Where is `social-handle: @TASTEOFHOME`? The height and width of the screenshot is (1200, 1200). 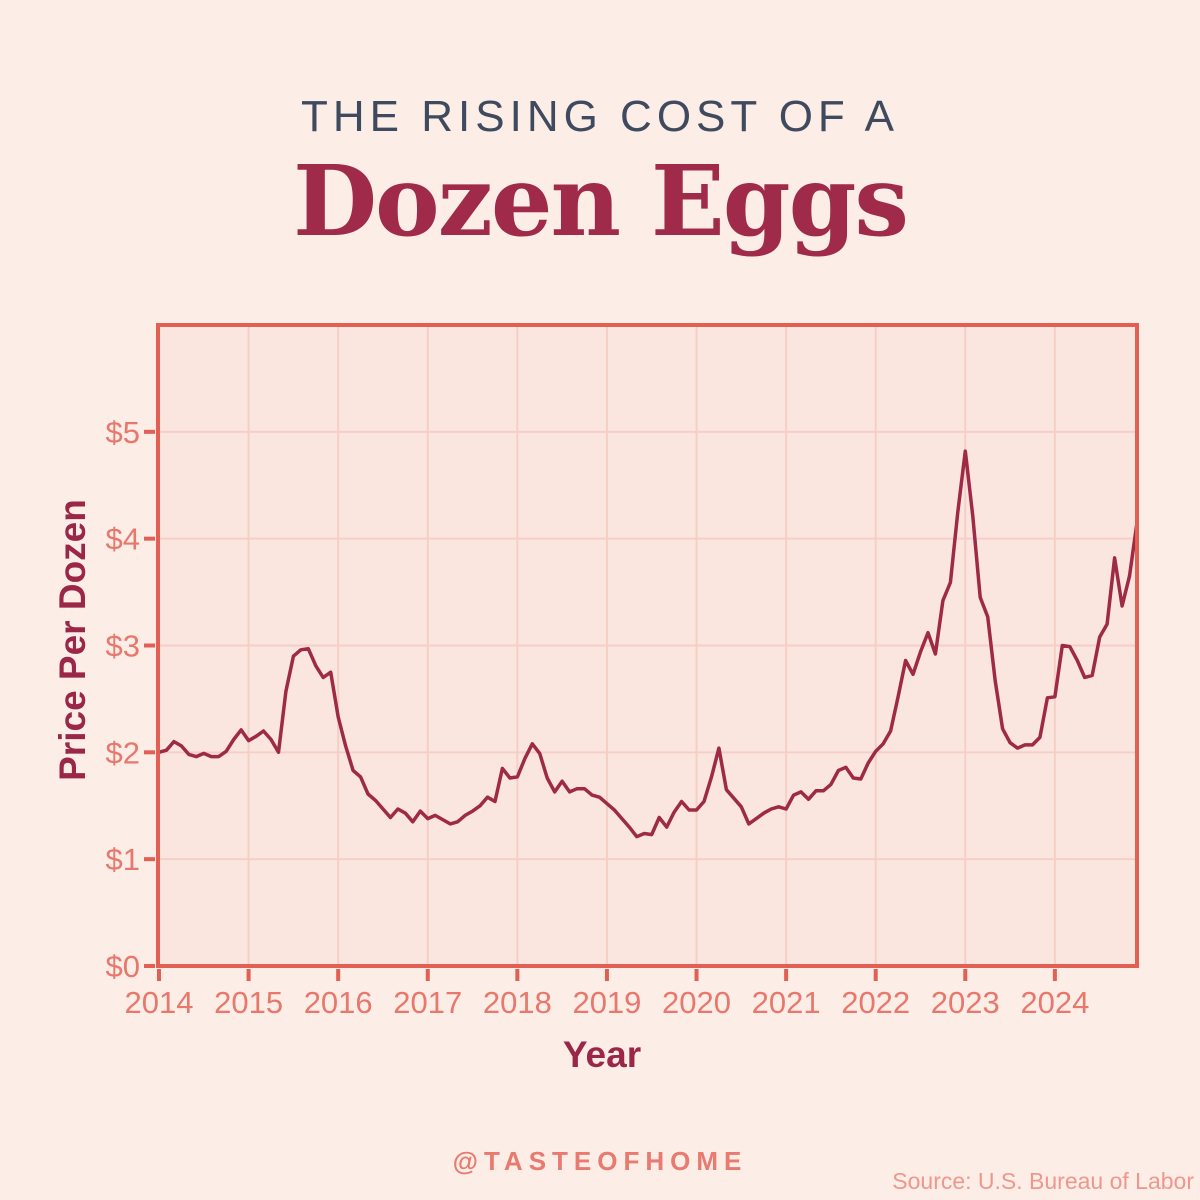 social-handle: @TASTEOFHOME is located at coordinates (600, 1161).